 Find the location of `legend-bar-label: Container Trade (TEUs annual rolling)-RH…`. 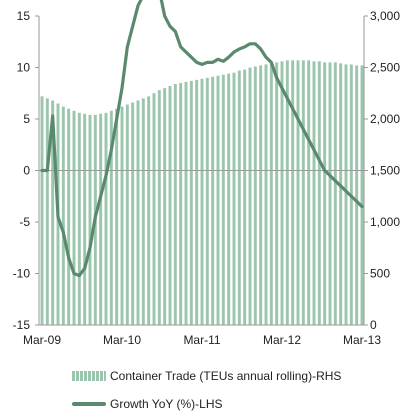

legend-bar-label: Container Trade (TEUs annual rolling)-RH… is located at coordinates (226, 376).